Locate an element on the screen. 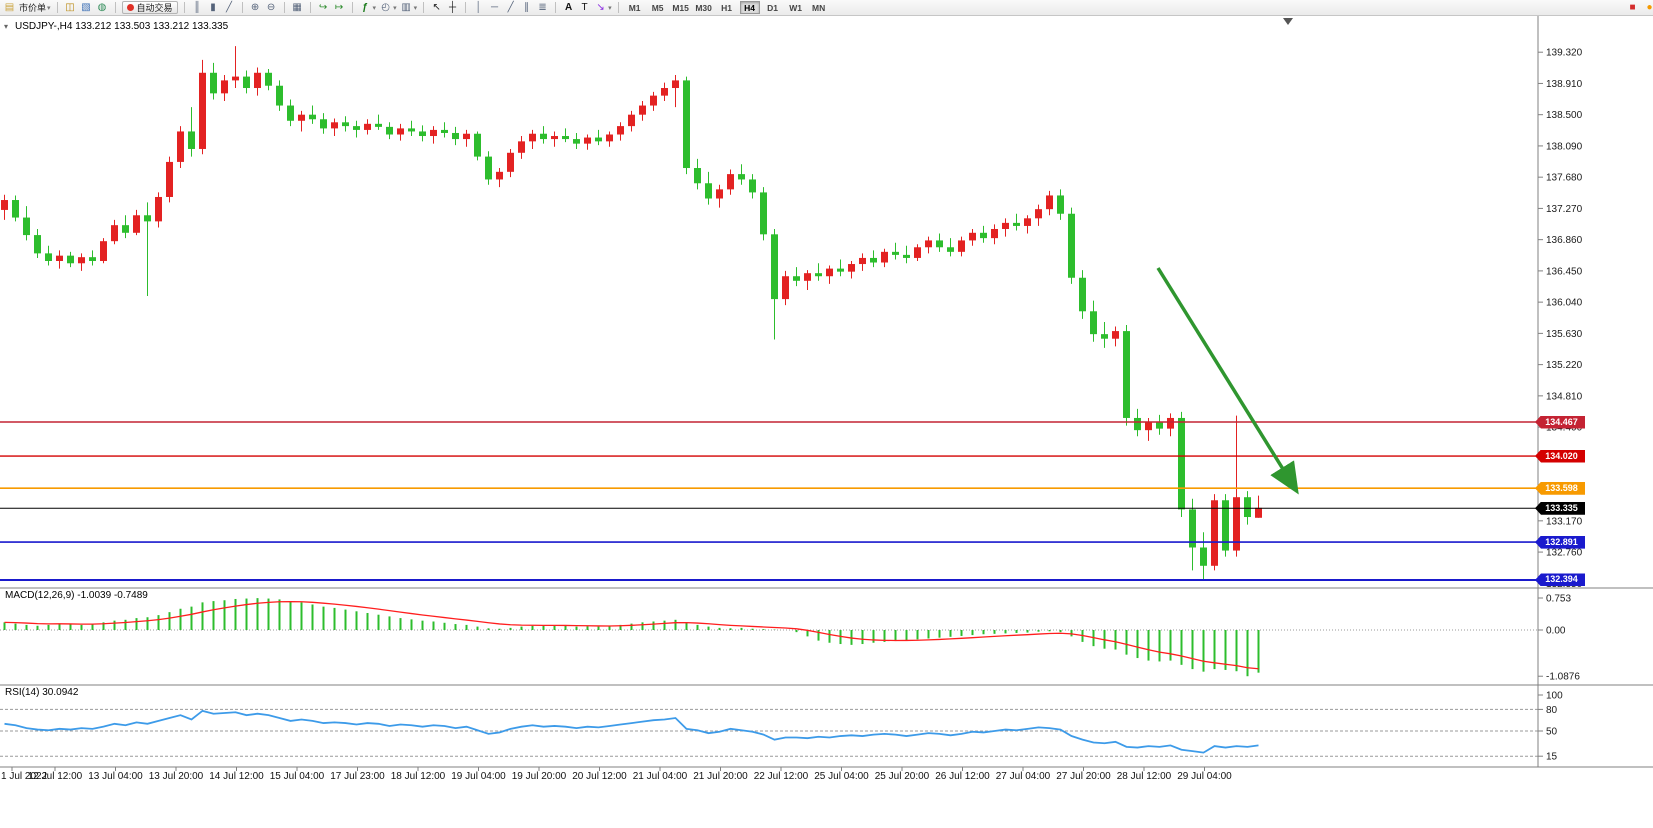 The height and width of the screenshot is (828, 1653). time-axis-label: 21 Jul 04:00 is located at coordinates (660, 776).